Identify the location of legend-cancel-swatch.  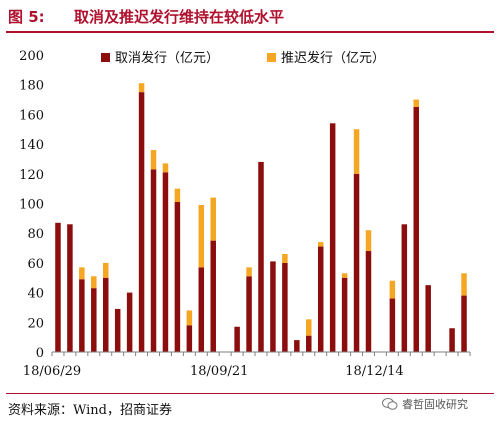
(105, 57).